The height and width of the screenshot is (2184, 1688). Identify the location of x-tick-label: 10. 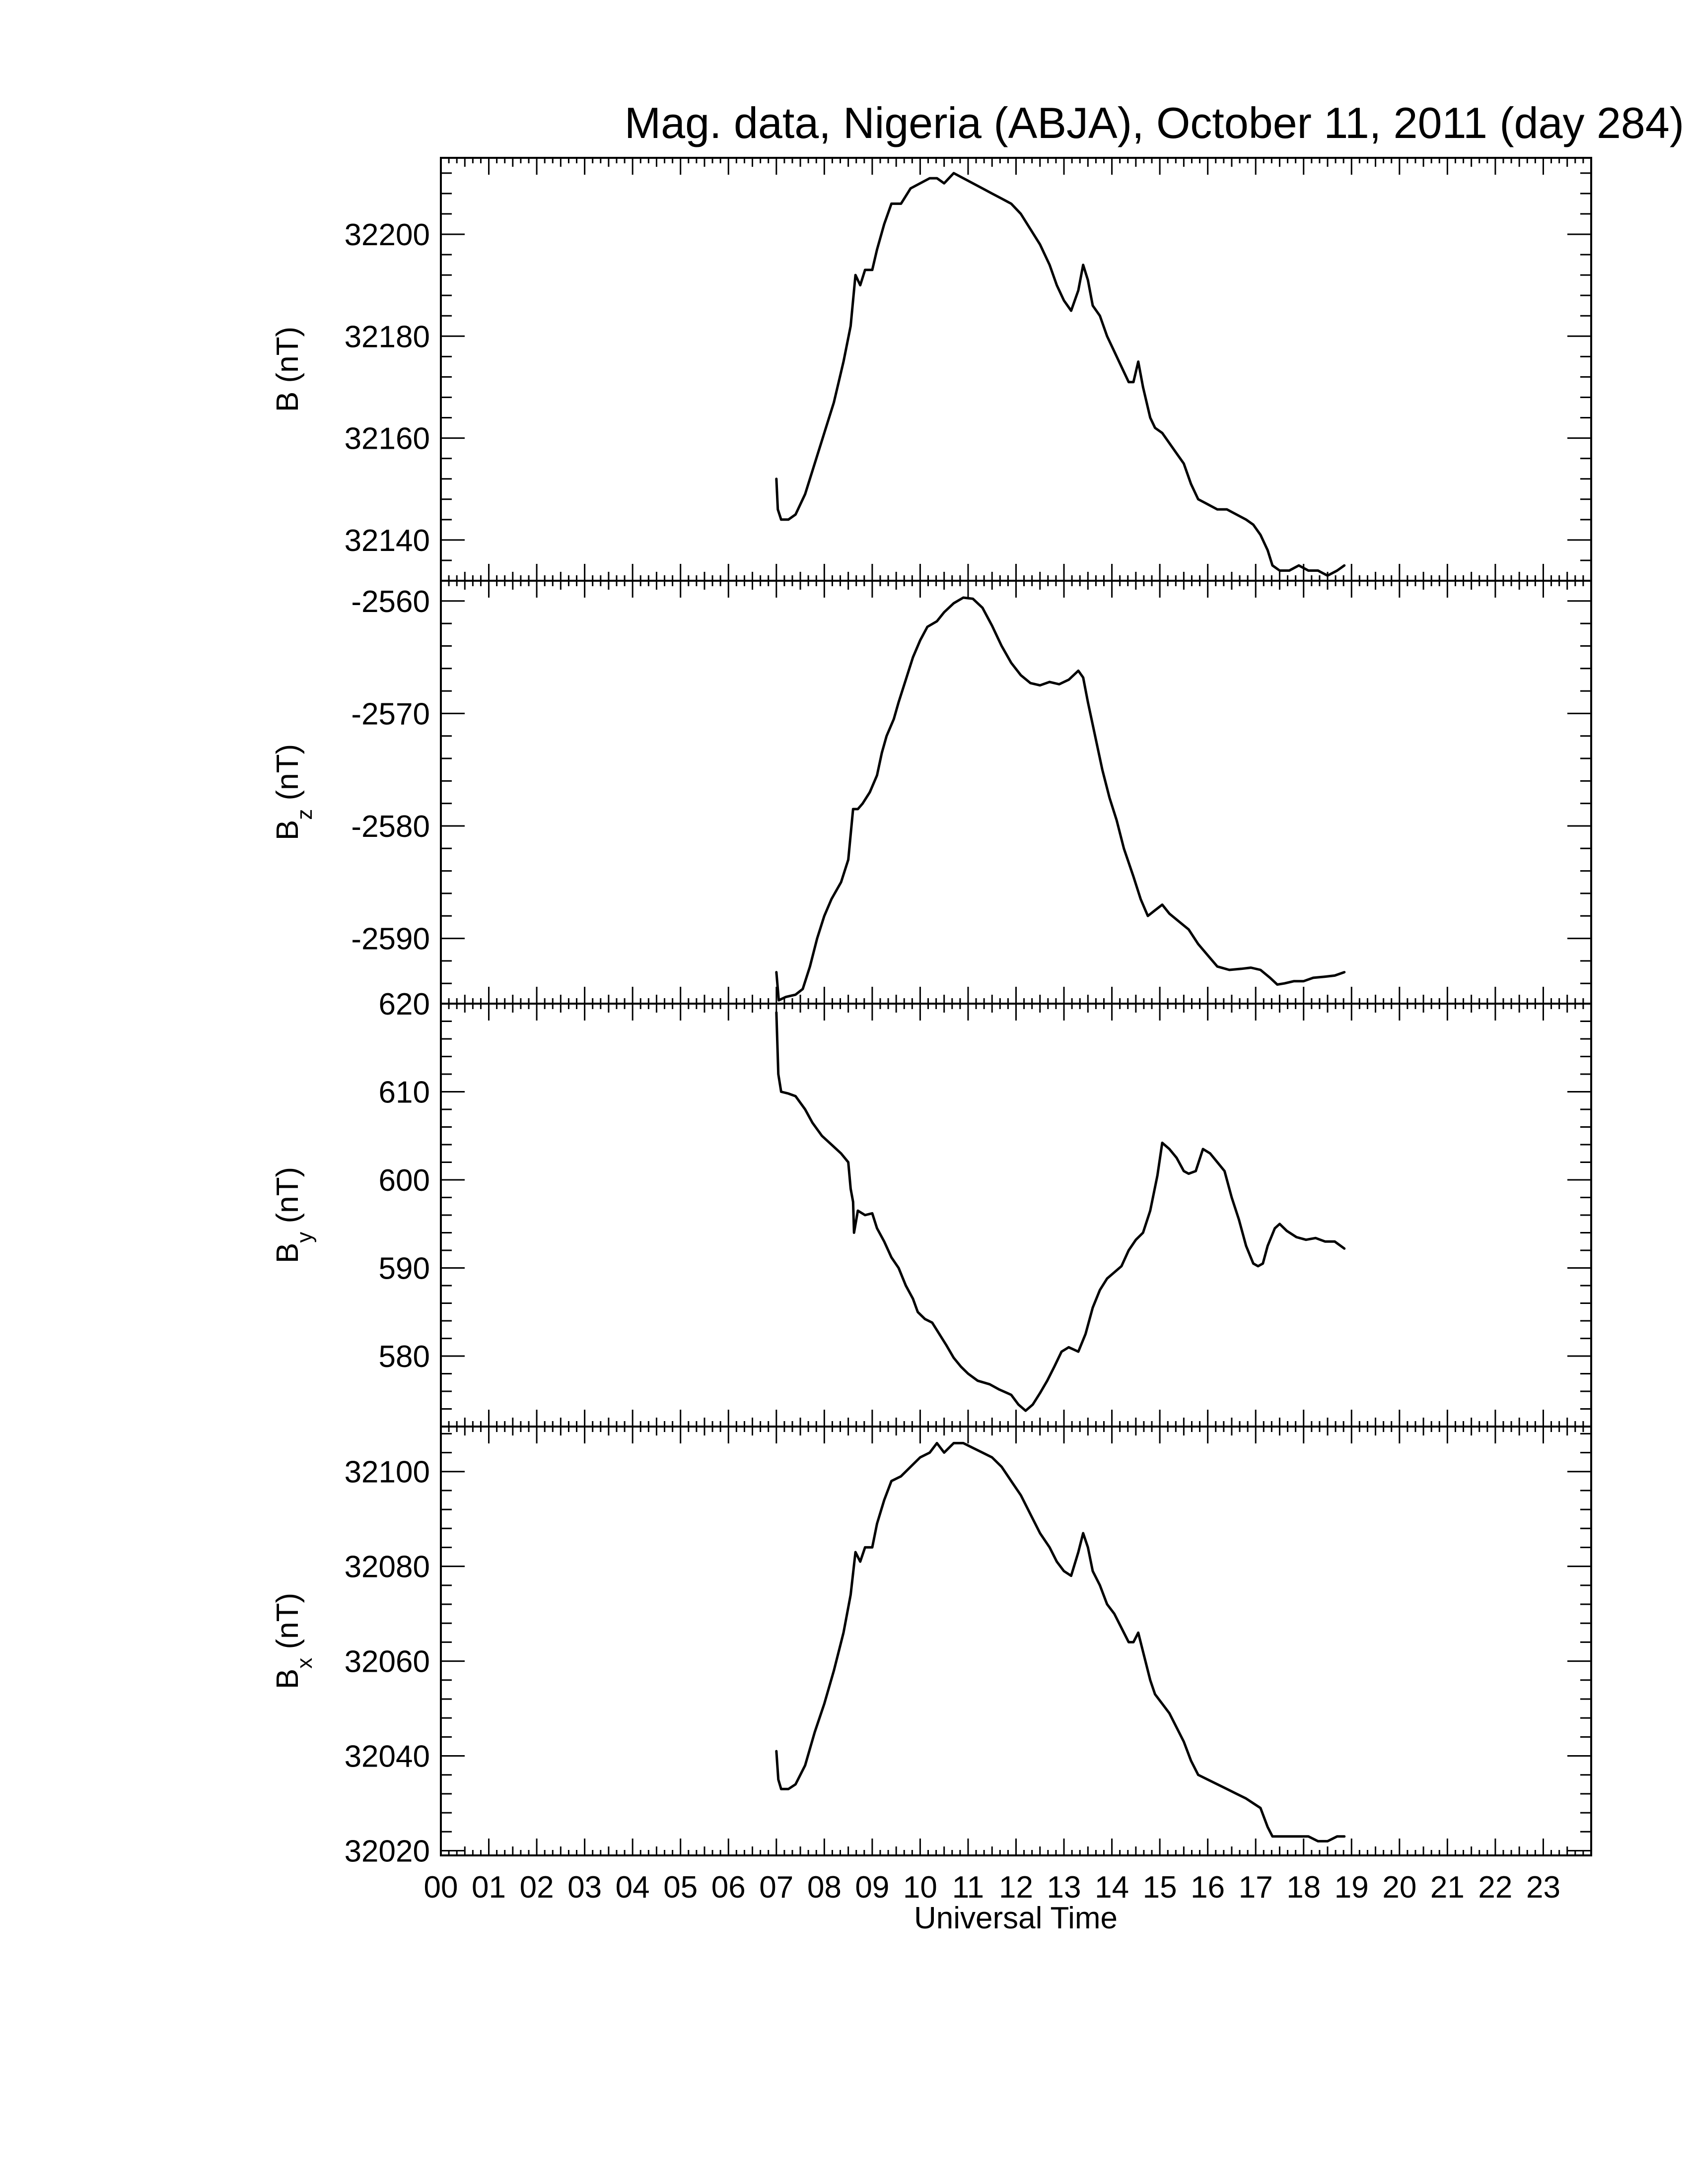
(920, 1887).